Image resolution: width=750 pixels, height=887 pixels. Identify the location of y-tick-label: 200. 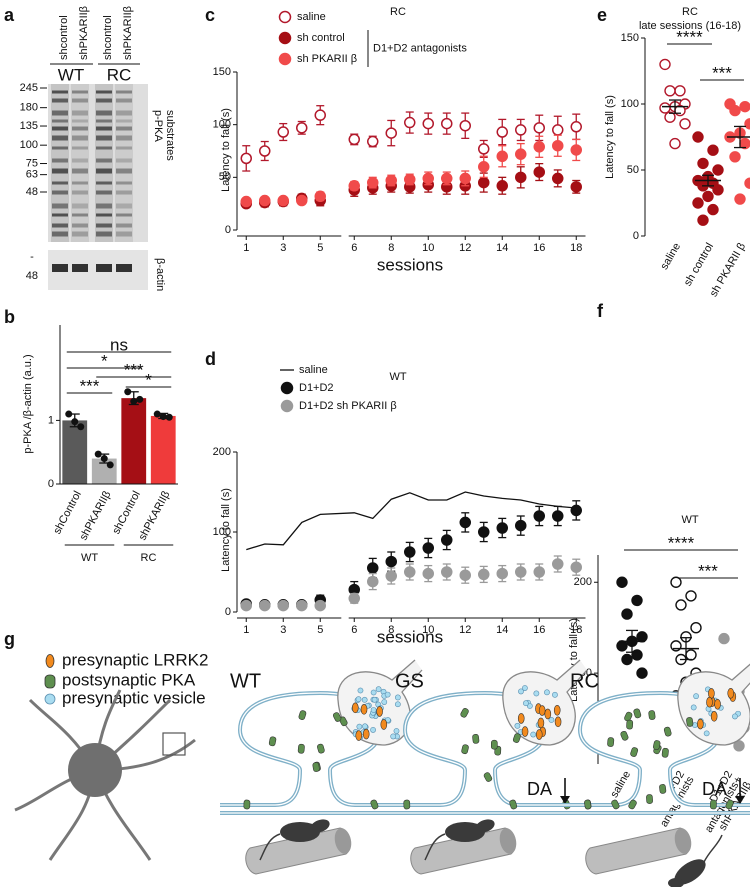
(583, 582).